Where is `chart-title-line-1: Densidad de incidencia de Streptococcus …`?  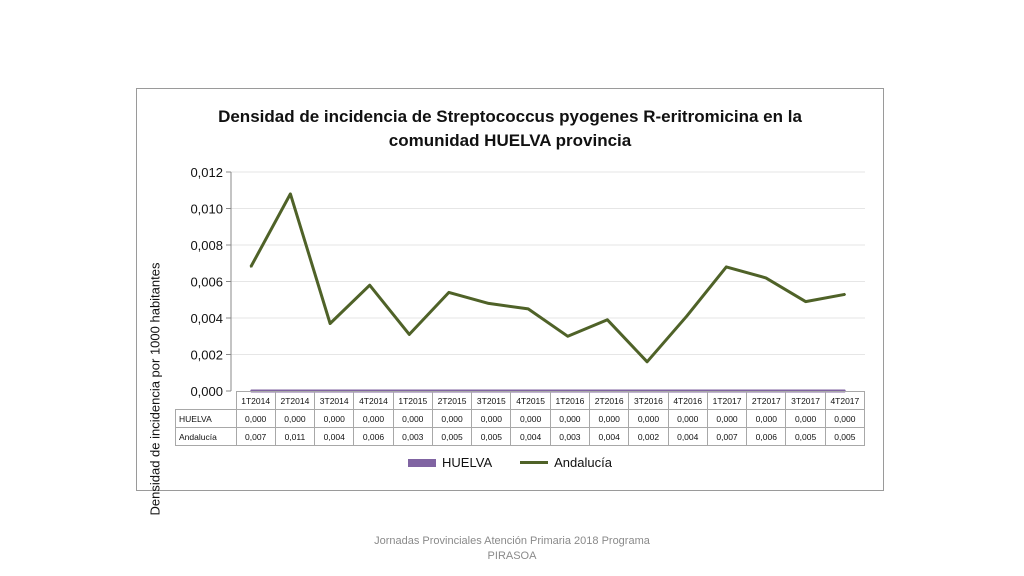 chart-title-line-1: Densidad de incidencia de Streptococcus … is located at coordinates (510, 116).